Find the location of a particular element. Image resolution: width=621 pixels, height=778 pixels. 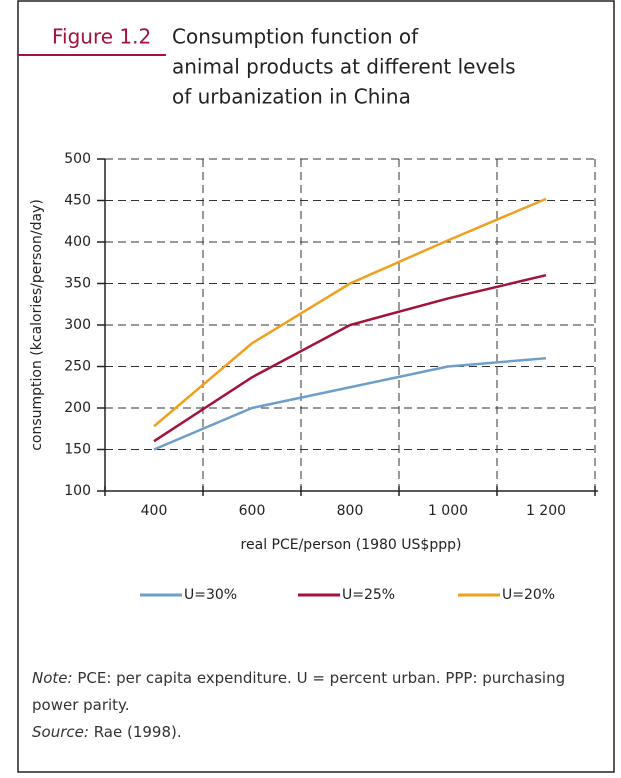

x-tick-label: 1 200 is located at coordinates (546, 511).